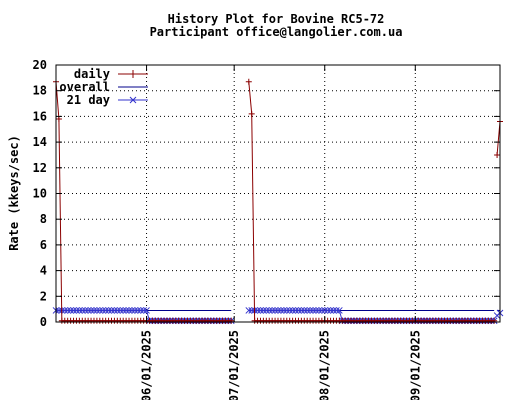 This screenshot has height=400, width=520. I want to click on y-tick-label: 14, so click(40, 142).